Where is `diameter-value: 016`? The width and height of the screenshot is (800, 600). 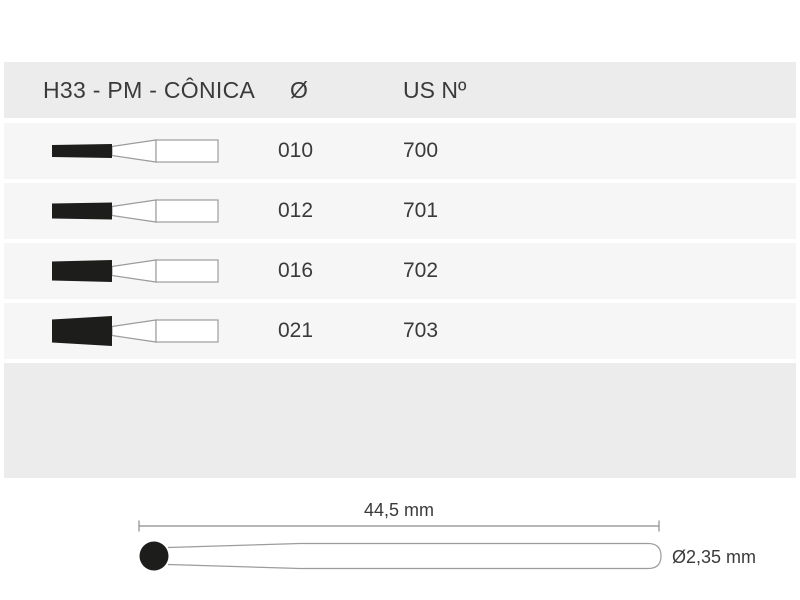 diameter-value: 016 is located at coordinates (296, 270).